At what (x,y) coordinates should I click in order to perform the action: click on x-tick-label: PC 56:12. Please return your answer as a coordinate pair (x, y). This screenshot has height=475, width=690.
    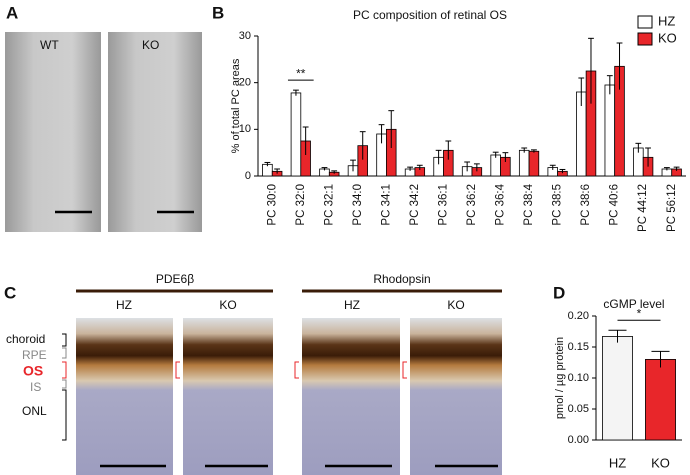
    Looking at the image, I should click on (672, 208).